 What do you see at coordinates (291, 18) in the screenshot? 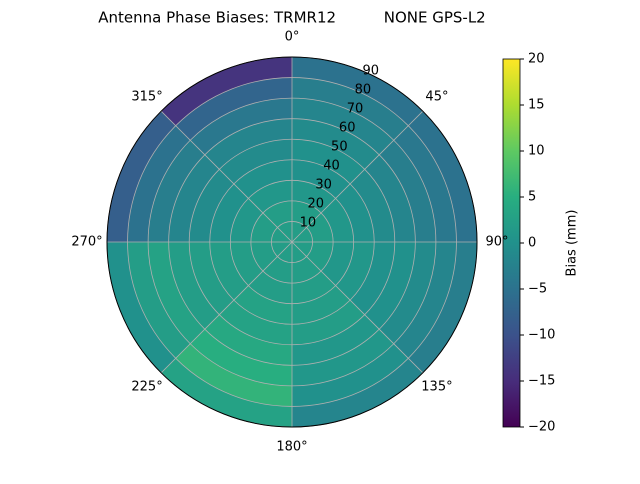
I see `chart-title: Antenna Phase Biases: TRMR12 NONE GPS-L2` at bounding box center [291, 18].